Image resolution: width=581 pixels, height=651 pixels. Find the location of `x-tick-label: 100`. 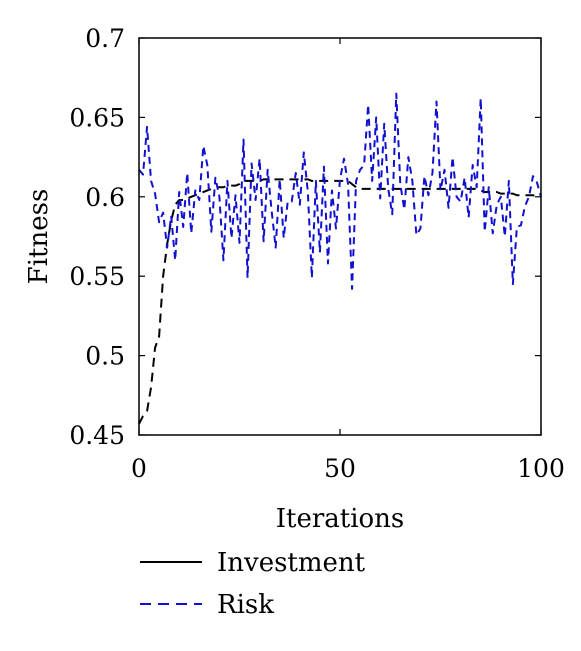

x-tick-label: 100 is located at coordinates (541, 468).